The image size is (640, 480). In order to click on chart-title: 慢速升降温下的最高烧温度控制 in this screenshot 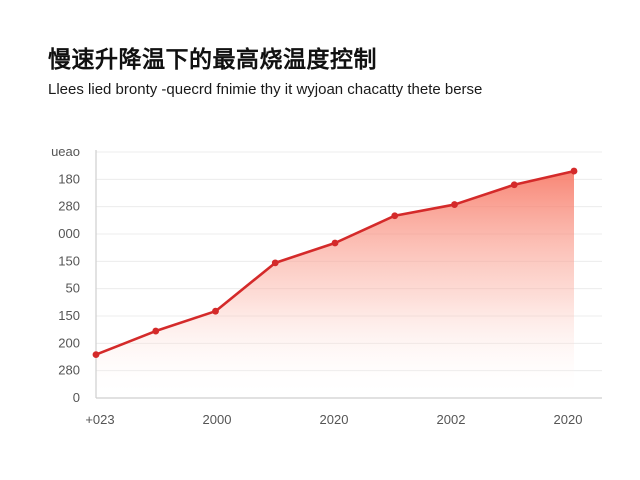, I will do `click(212, 60)`.